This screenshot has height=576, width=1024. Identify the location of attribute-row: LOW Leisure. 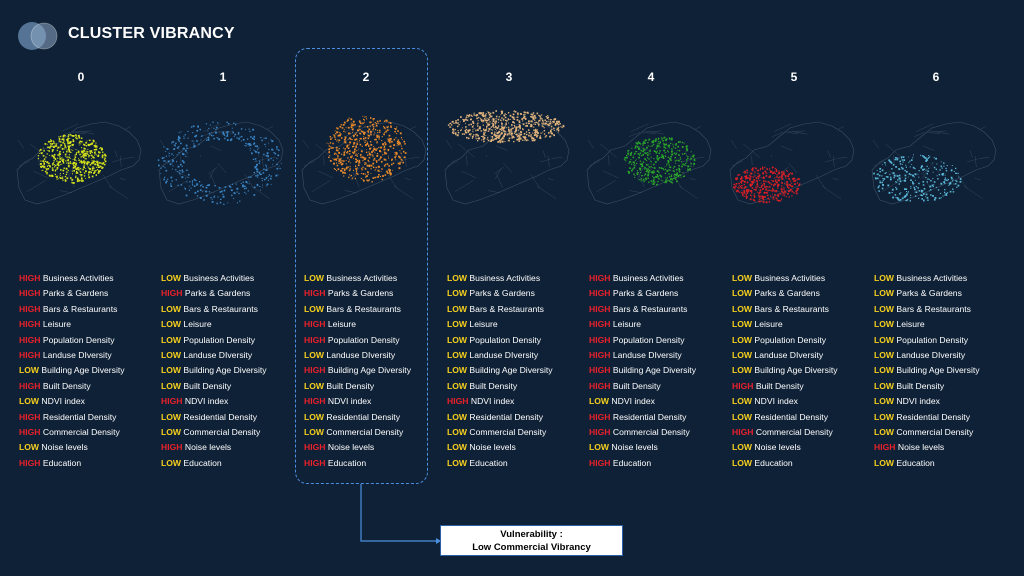
(927, 324).